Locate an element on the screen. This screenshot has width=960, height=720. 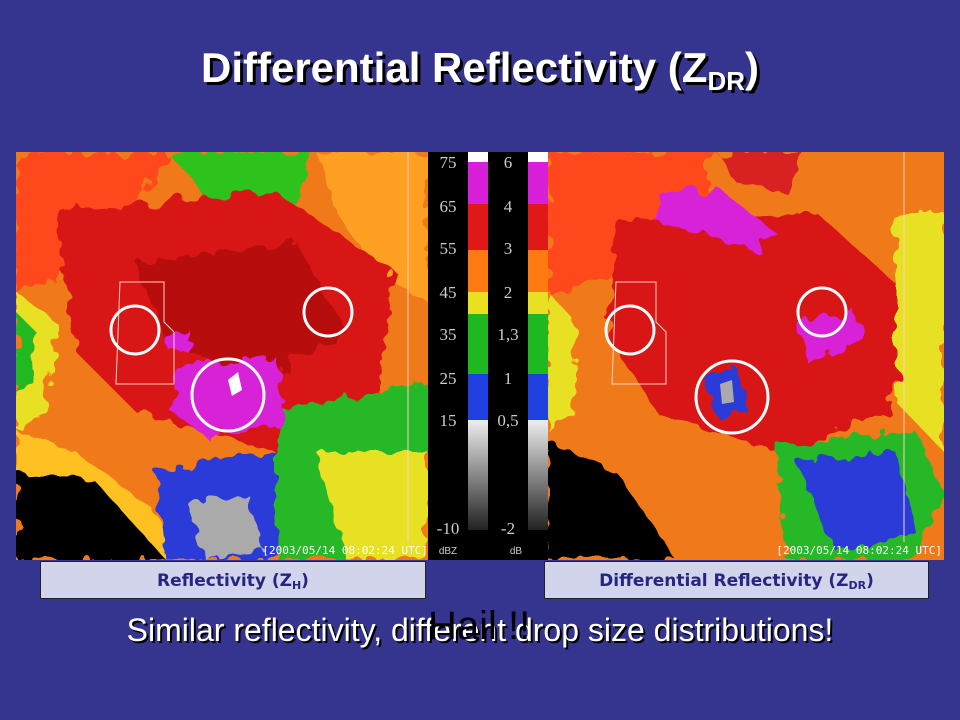
caption-subscript: DR is located at coordinates (857, 585).